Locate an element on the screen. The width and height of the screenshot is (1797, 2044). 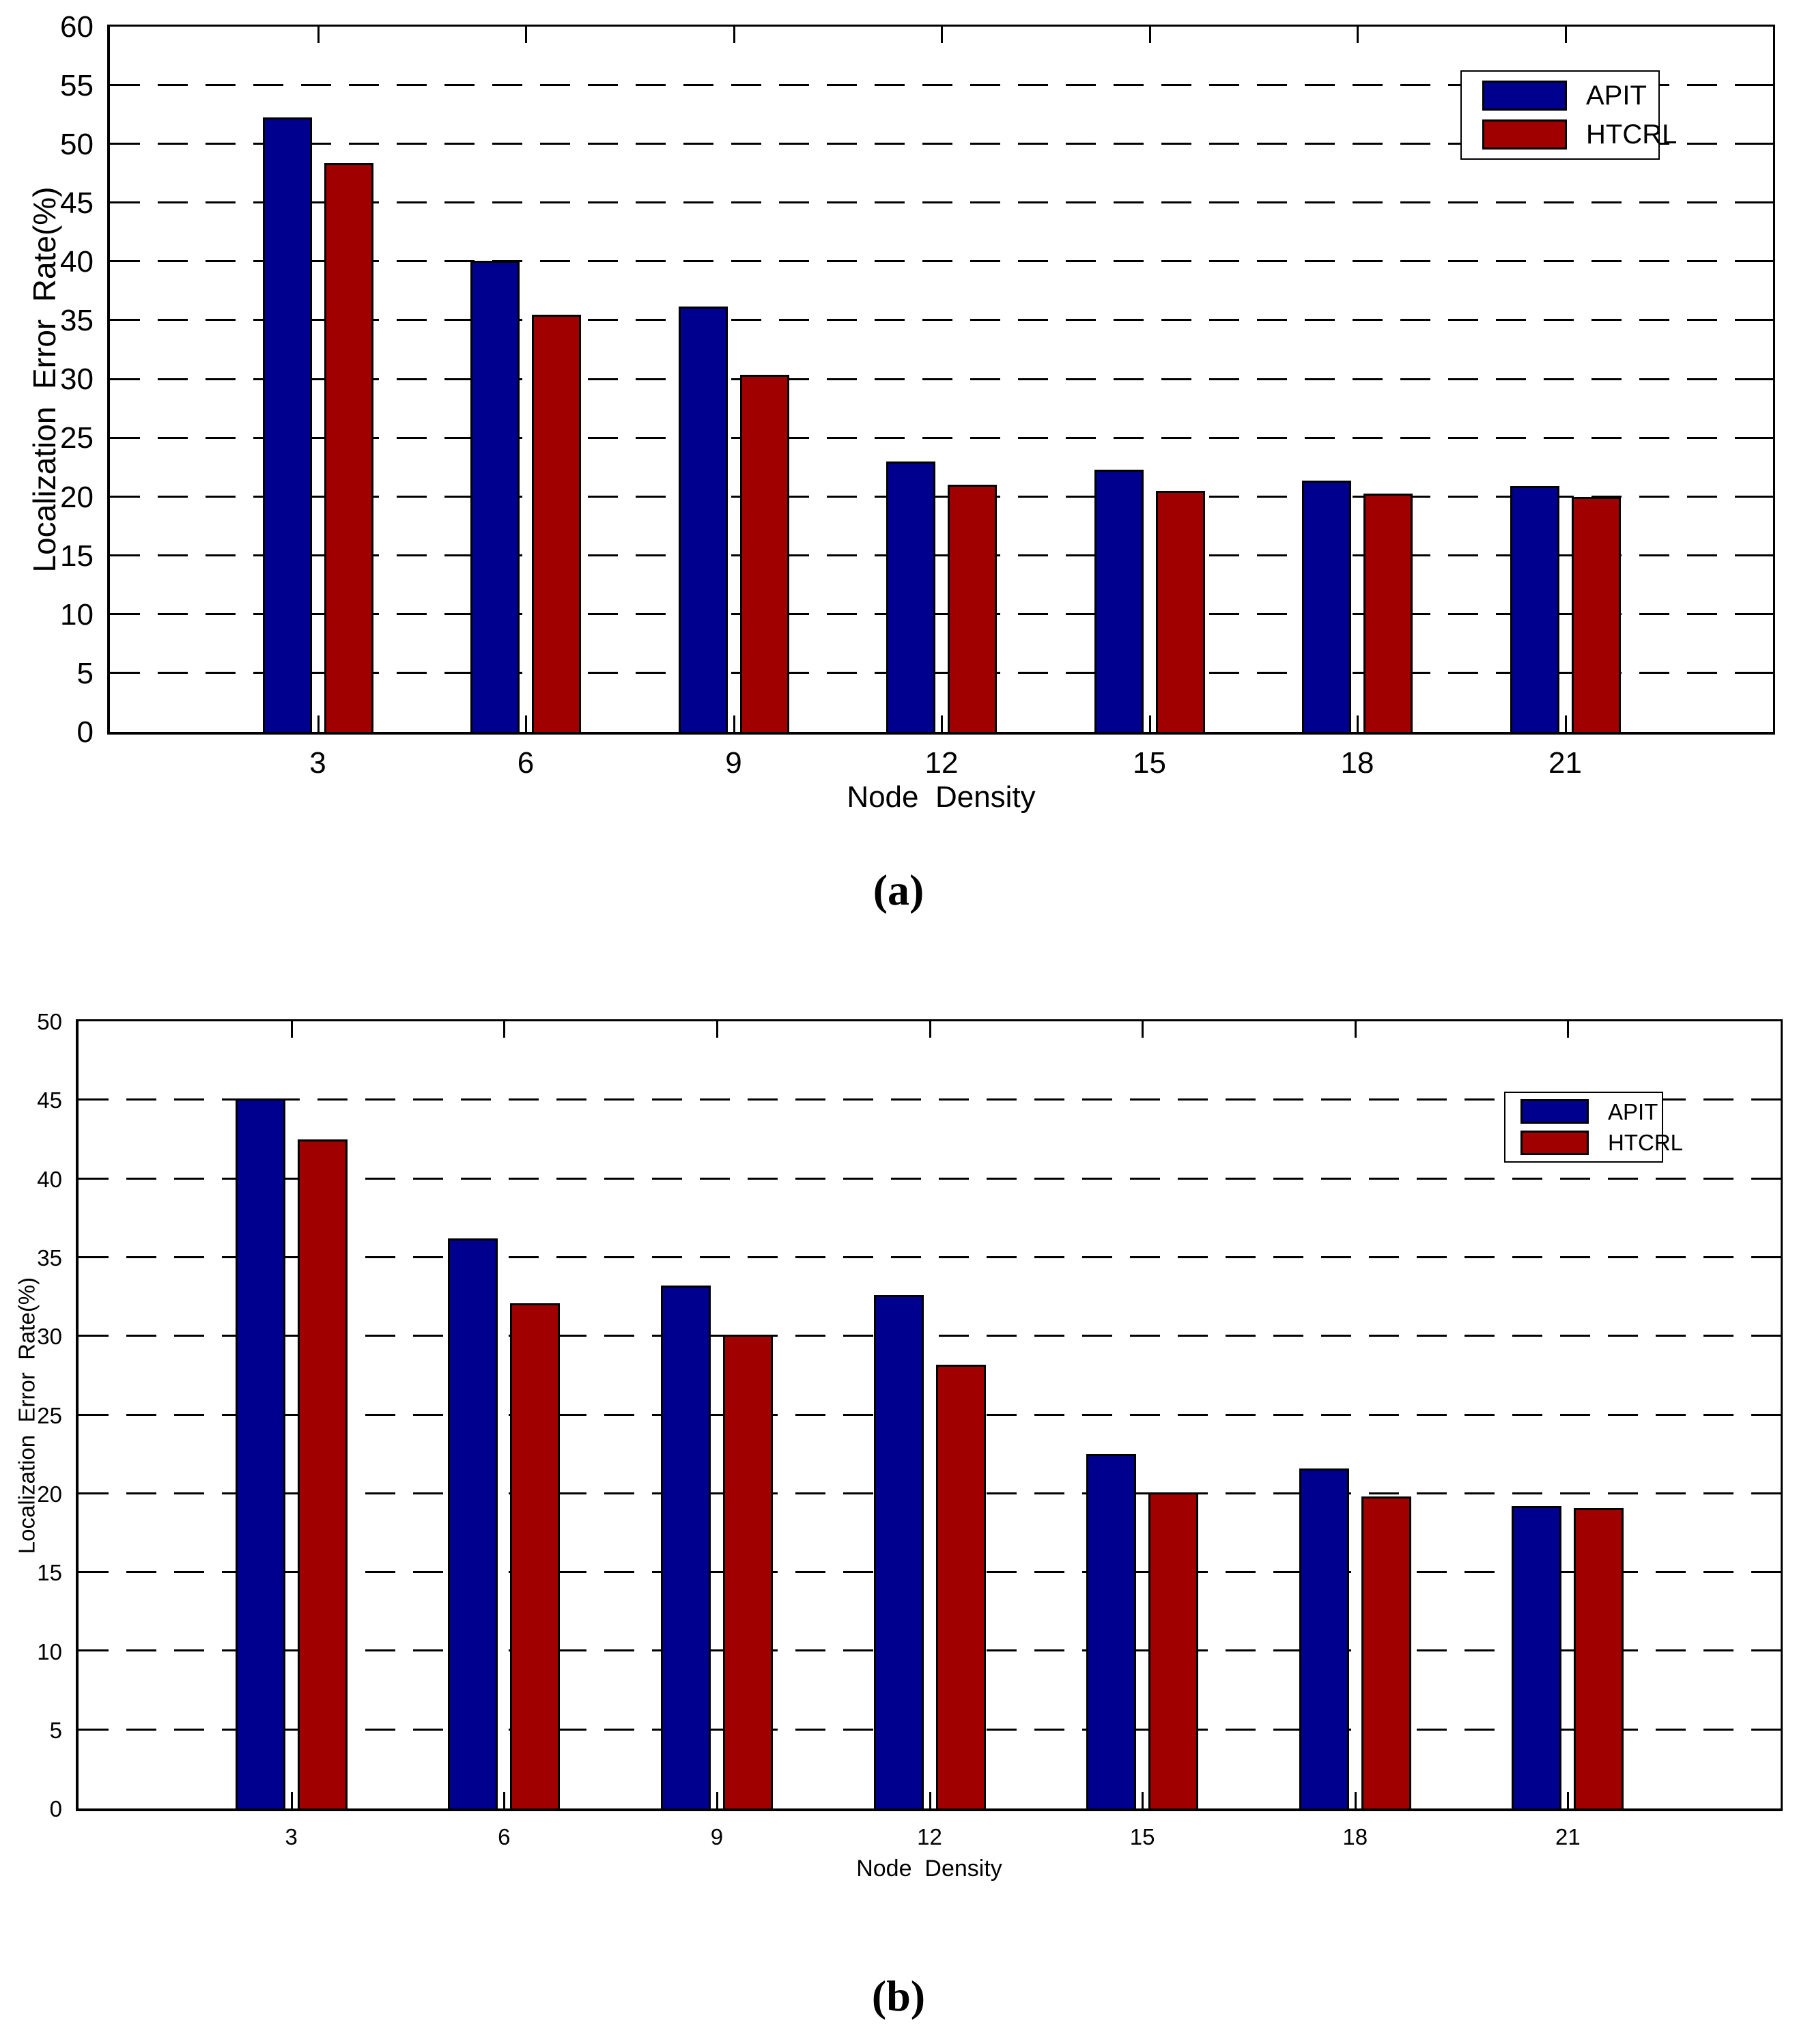
y-tick-label: 20 is located at coordinates (49, 1494).